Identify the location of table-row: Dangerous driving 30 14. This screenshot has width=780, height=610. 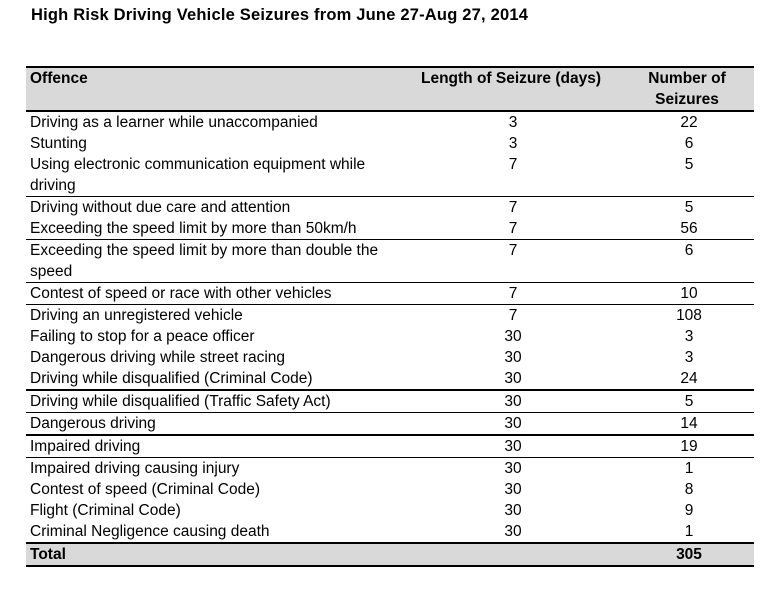
(390, 423).